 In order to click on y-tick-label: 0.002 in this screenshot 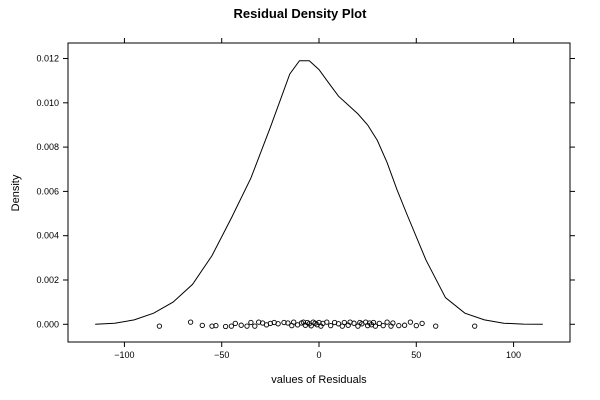, I will do `click(47, 280)`.